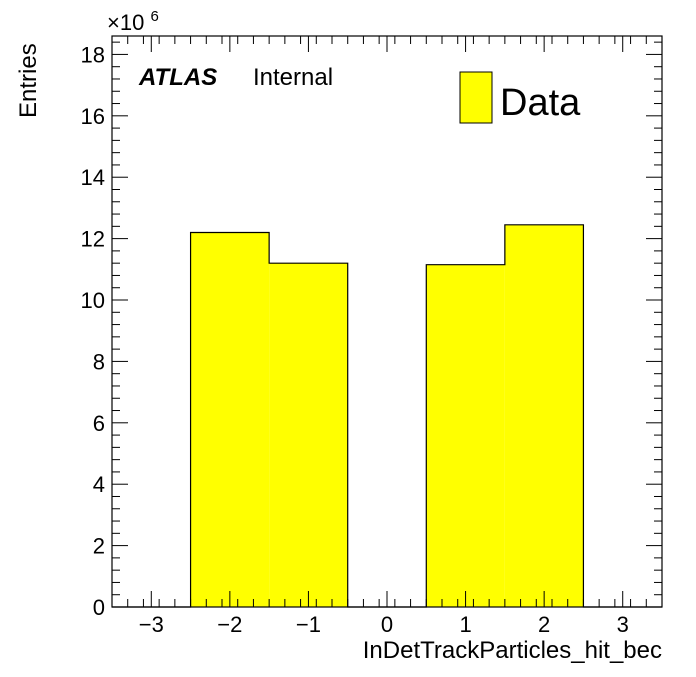 This screenshot has height=677, width=696. Describe the element at coordinates (28, 80) in the screenshot. I see `y-axis-label: Entries` at that location.